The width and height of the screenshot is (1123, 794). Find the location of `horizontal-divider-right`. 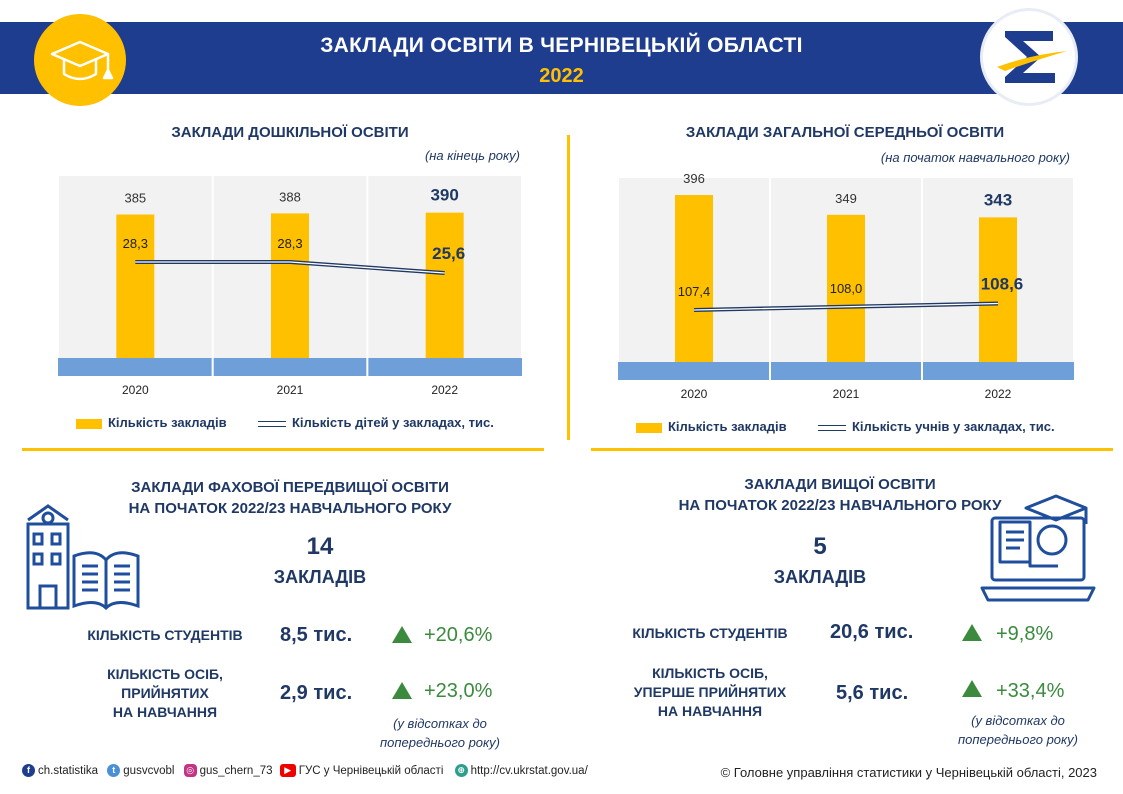

horizontal-divider-right is located at coordinates (852, 449).